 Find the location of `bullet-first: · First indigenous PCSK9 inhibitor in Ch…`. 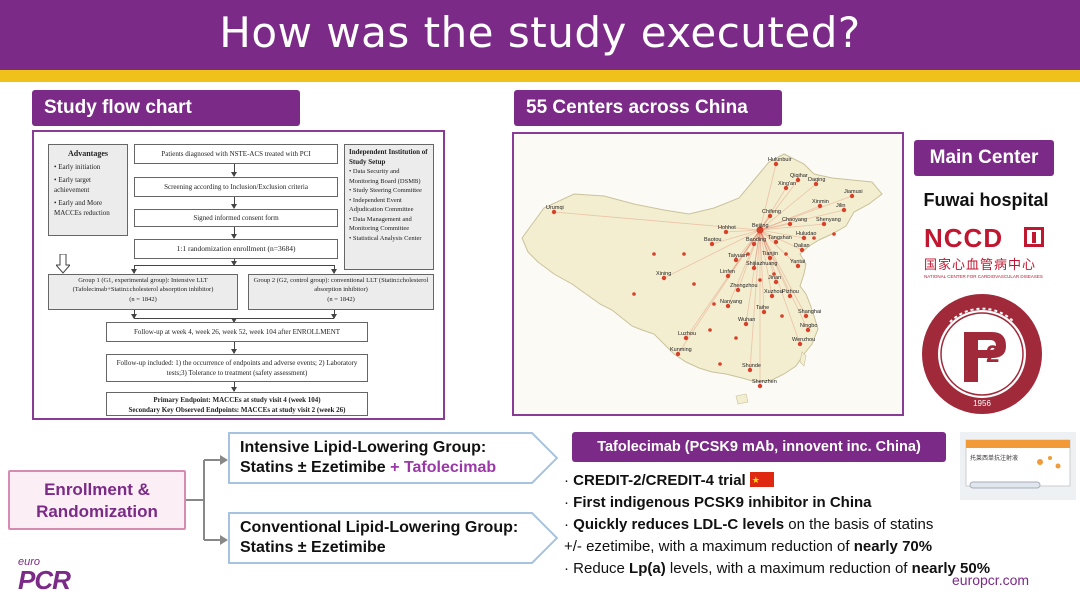

bullet-first: · First indigenous PCSK9 inhibitor in Ch… is located at coordinates (718, 502).